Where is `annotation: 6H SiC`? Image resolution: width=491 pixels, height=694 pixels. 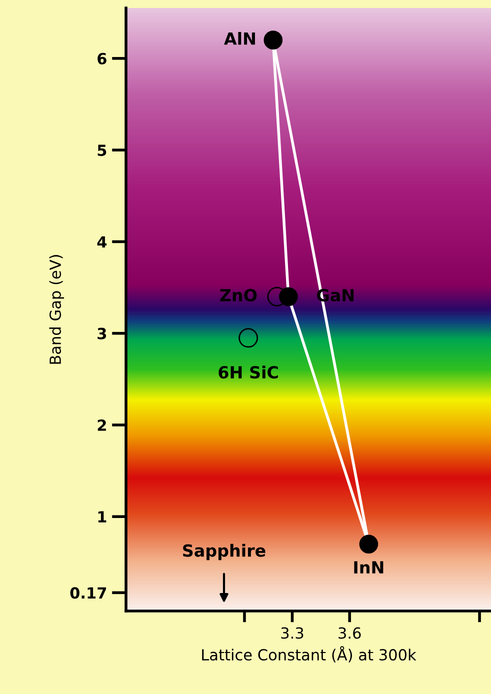 annotation: 6H SiC is located at coordinates (248, 372).